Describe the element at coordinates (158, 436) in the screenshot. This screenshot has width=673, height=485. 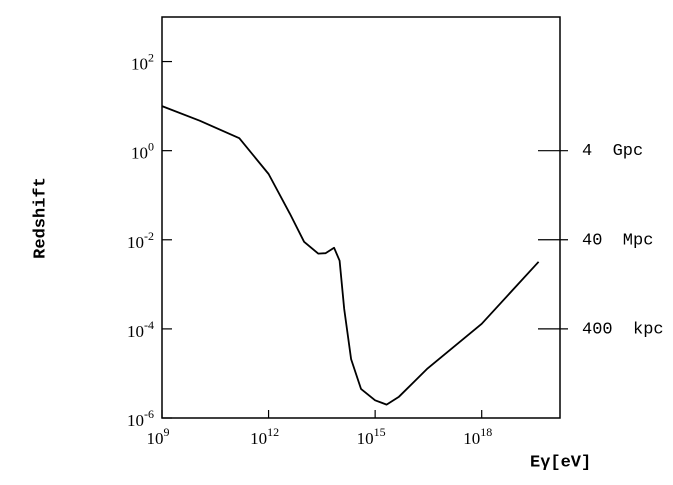
I see `x-tick-label: 109` at that location.